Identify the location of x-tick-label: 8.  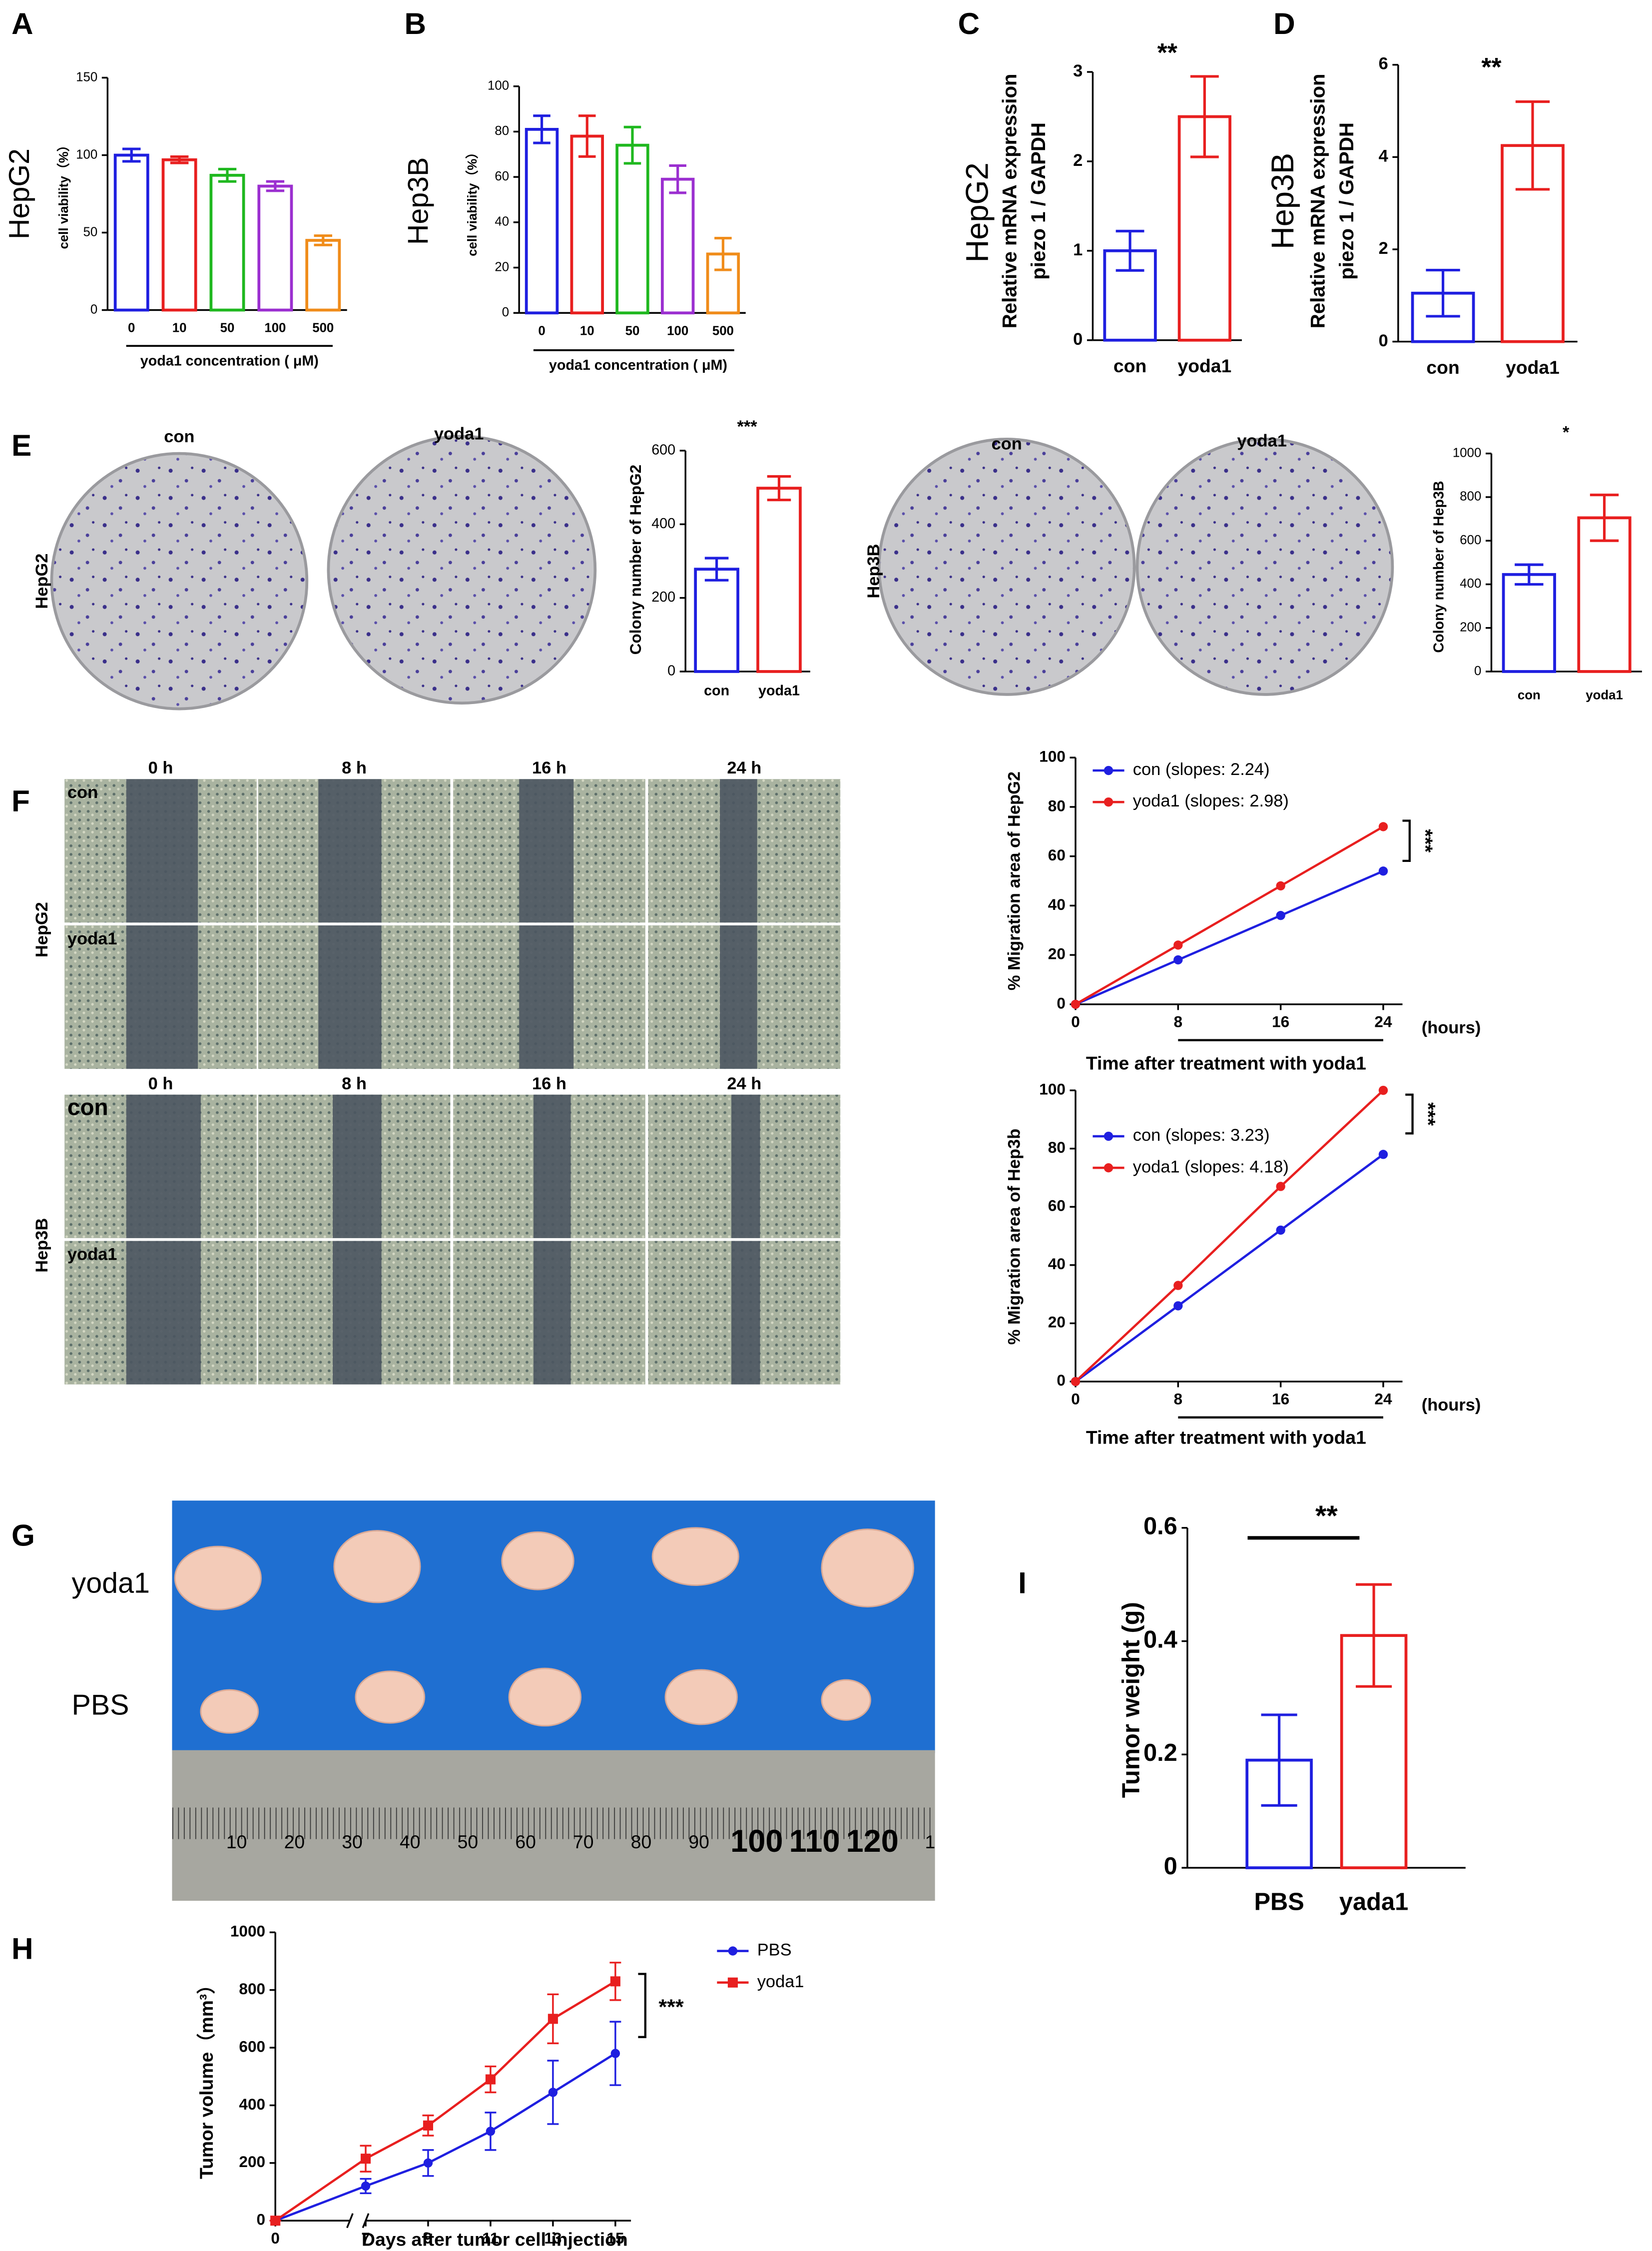
(1178, 1022).